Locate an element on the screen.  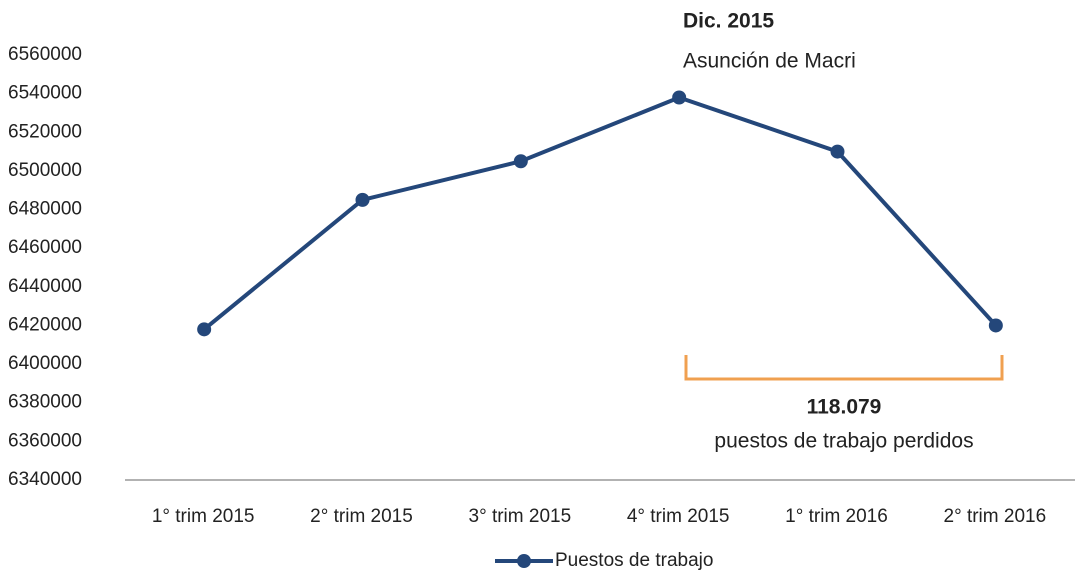
y-tick-label: 6480000 is located at coordinates (45, 209).